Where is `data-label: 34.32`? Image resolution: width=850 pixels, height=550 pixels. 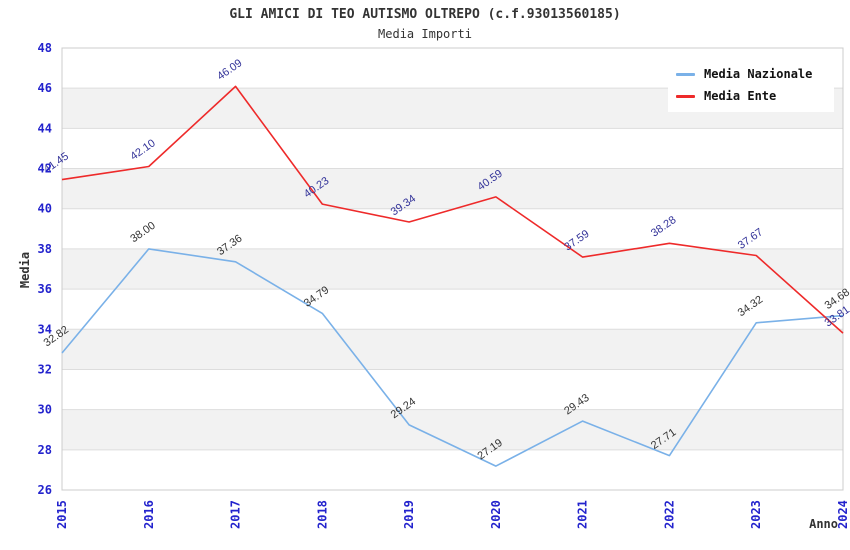
data-label: 34.32 is located at coordinates (750, 307).